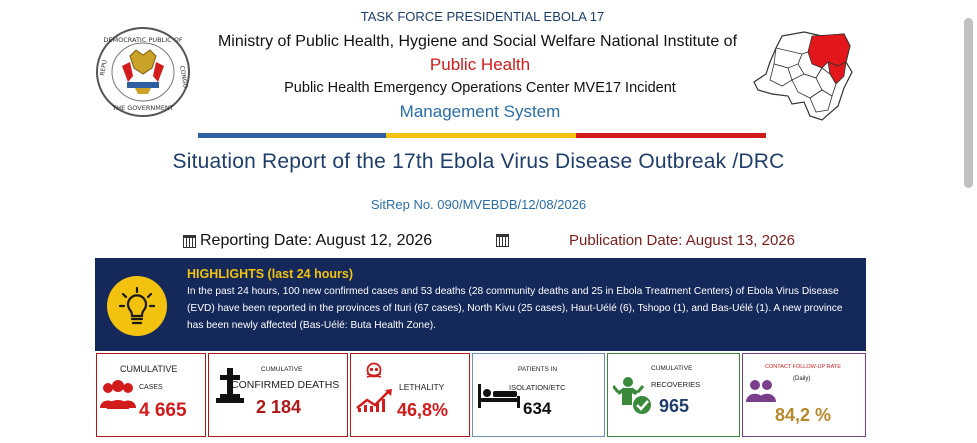 The height and width of the screenshot is (443, 977). Describe the element at coordinates (672, 368) in the screenshot. I see `recoveries-label-top: CUMULATIVE` at that location.